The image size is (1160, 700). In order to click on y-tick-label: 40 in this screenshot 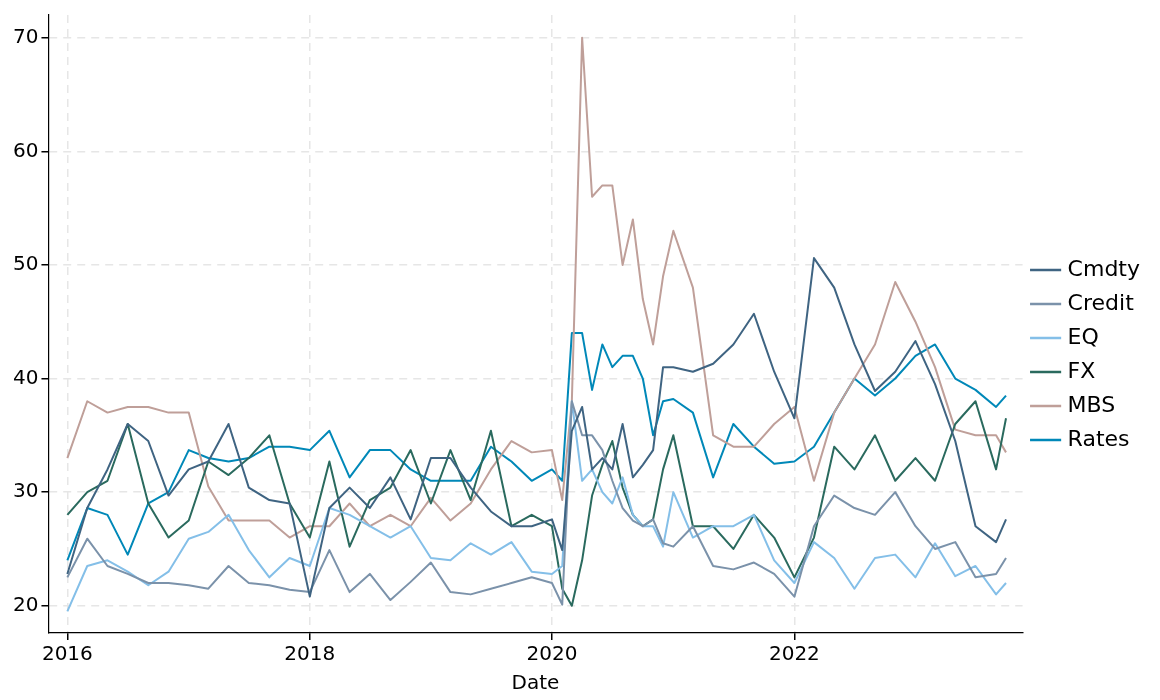, I will do `click(26, 376)`.